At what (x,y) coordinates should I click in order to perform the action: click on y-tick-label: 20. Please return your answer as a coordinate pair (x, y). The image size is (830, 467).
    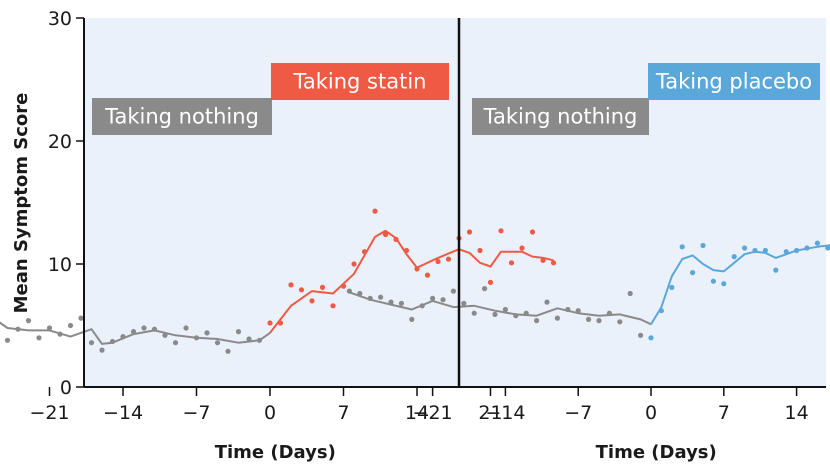
    Looking at the image, I should click on (60, 142).